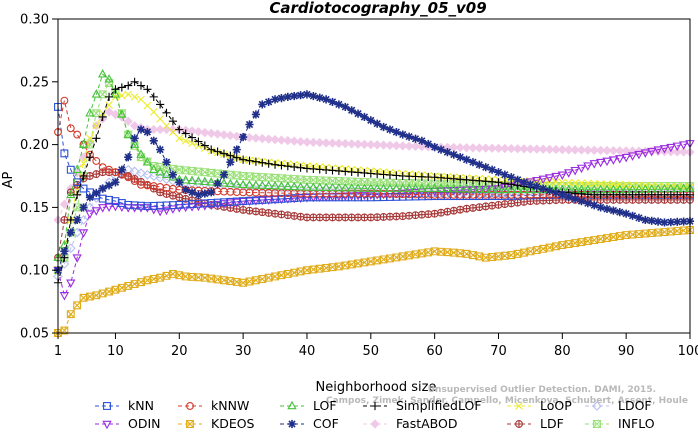 This screenshot has width=698, height=434. Describe the element at coordinates (179, 351) in the screenshot. I see `x-tick-label: 20` at that location.